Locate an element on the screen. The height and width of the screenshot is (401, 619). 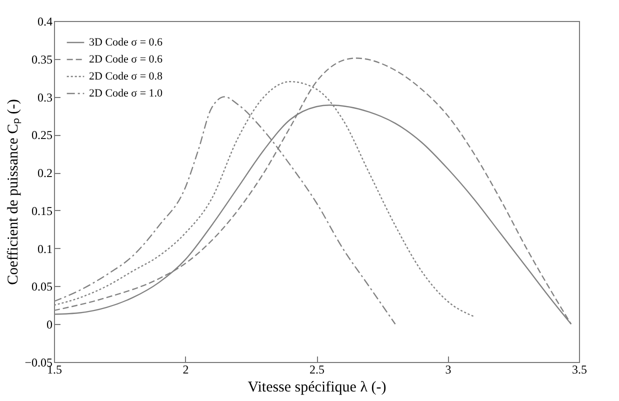
x-tick-label: 3 is located at coordinates (448, 369).